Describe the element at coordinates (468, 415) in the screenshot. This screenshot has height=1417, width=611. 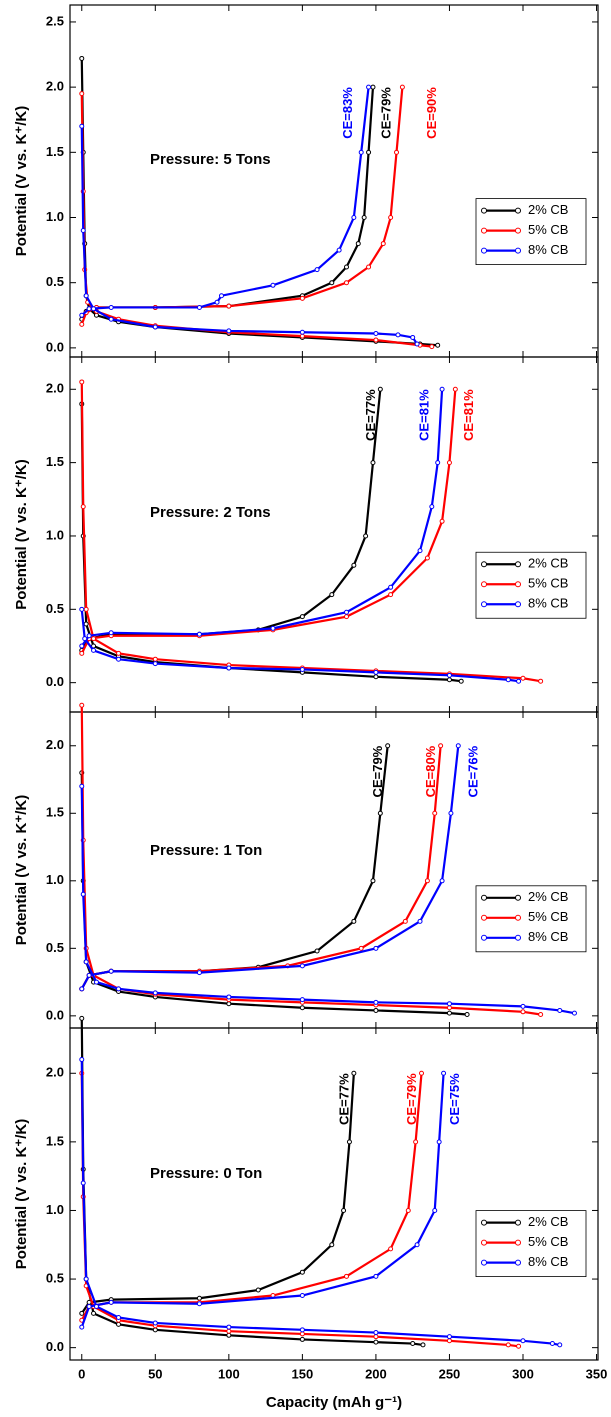
I see `ce-label: CE=81%` at that location.